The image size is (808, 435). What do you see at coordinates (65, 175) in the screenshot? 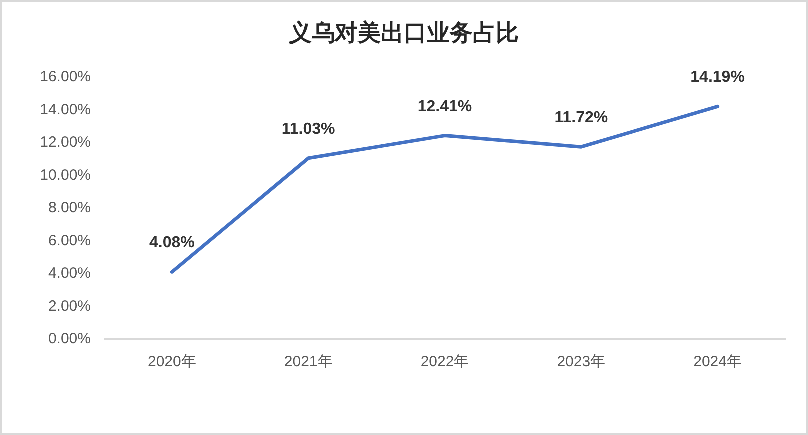
I see `y-tick-label: 10.00%` at bounding box center [65, 175].